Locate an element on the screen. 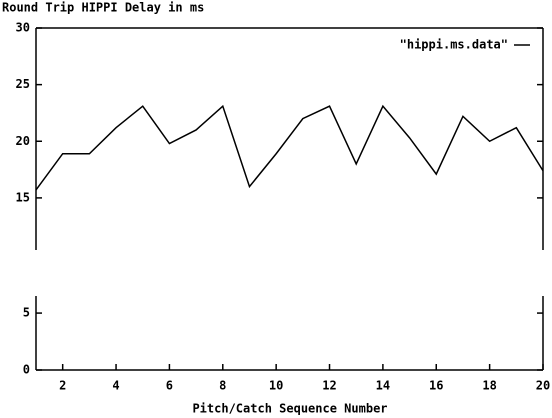  x-tick-label: 14 is located at coordinates (383, 386).